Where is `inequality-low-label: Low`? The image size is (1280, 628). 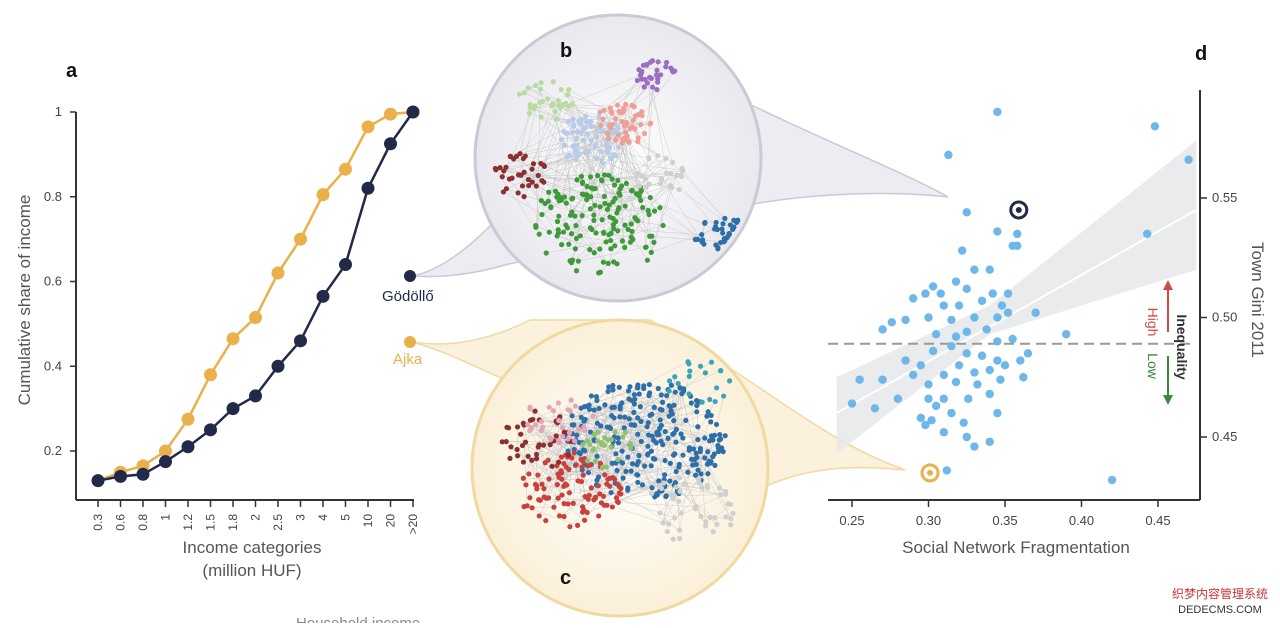 inequality-low-label: Low is located at coordinates (1153, 366).